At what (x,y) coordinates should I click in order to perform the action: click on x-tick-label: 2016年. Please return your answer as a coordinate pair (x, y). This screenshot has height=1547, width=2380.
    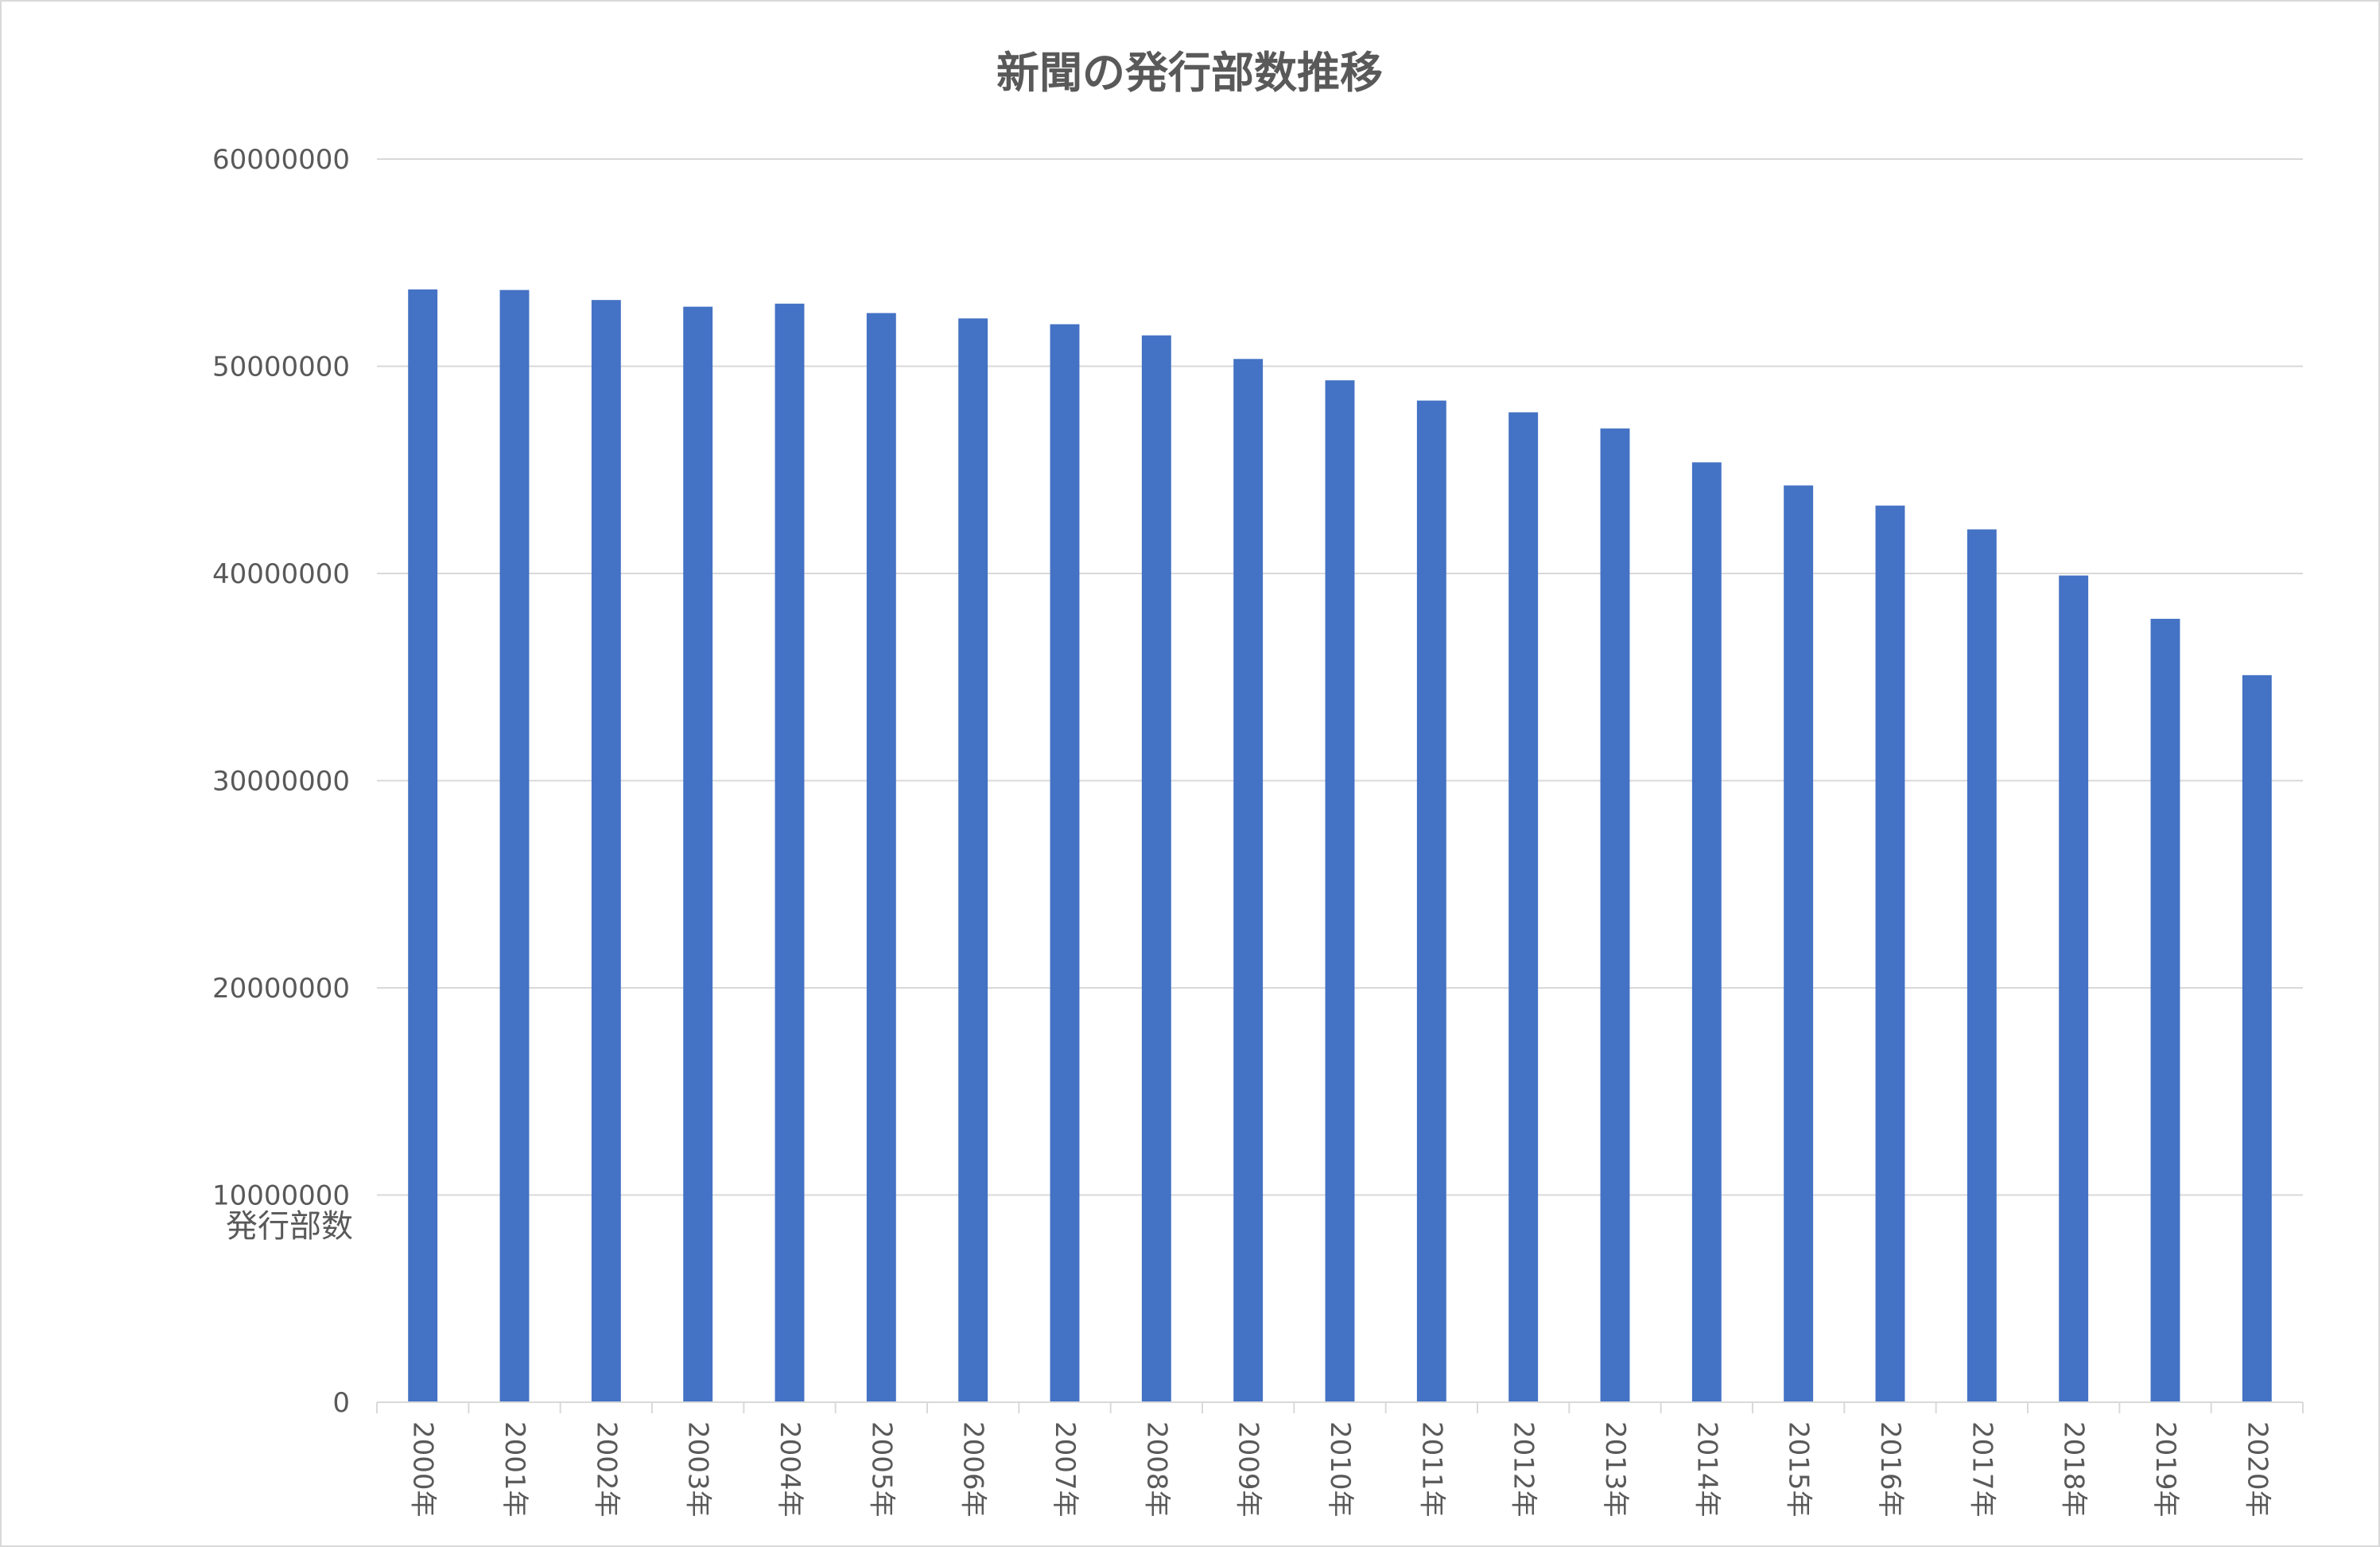
    Looking at the image, I should click on (1890, 1469).